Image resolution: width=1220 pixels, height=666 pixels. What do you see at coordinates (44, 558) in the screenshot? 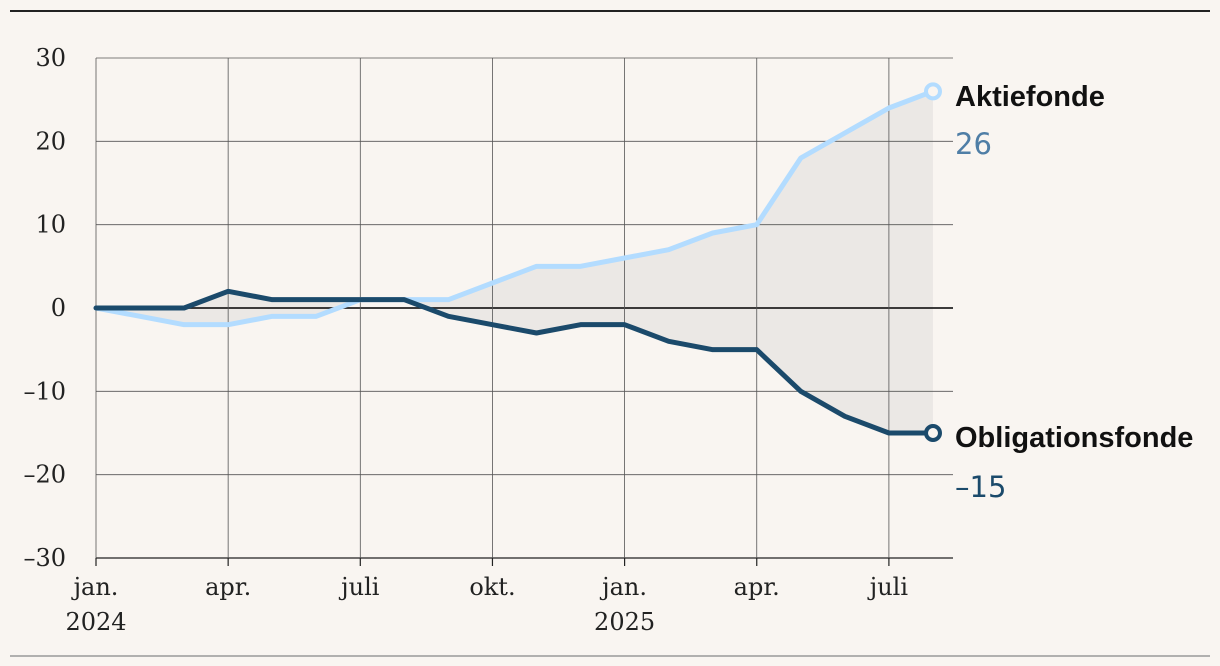
I see `y-tick-label: –30` at bounding box center [44, 558].